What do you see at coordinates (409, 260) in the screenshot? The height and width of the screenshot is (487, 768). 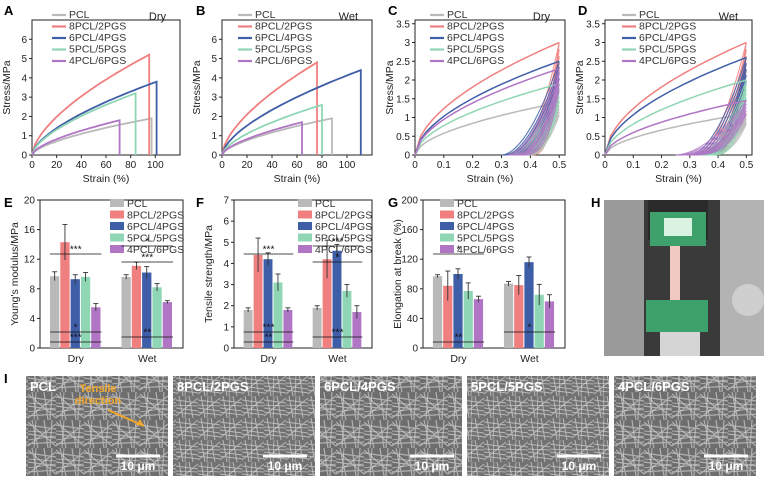 I see `y-tick-label: 120` at bounding box center [409, 260].